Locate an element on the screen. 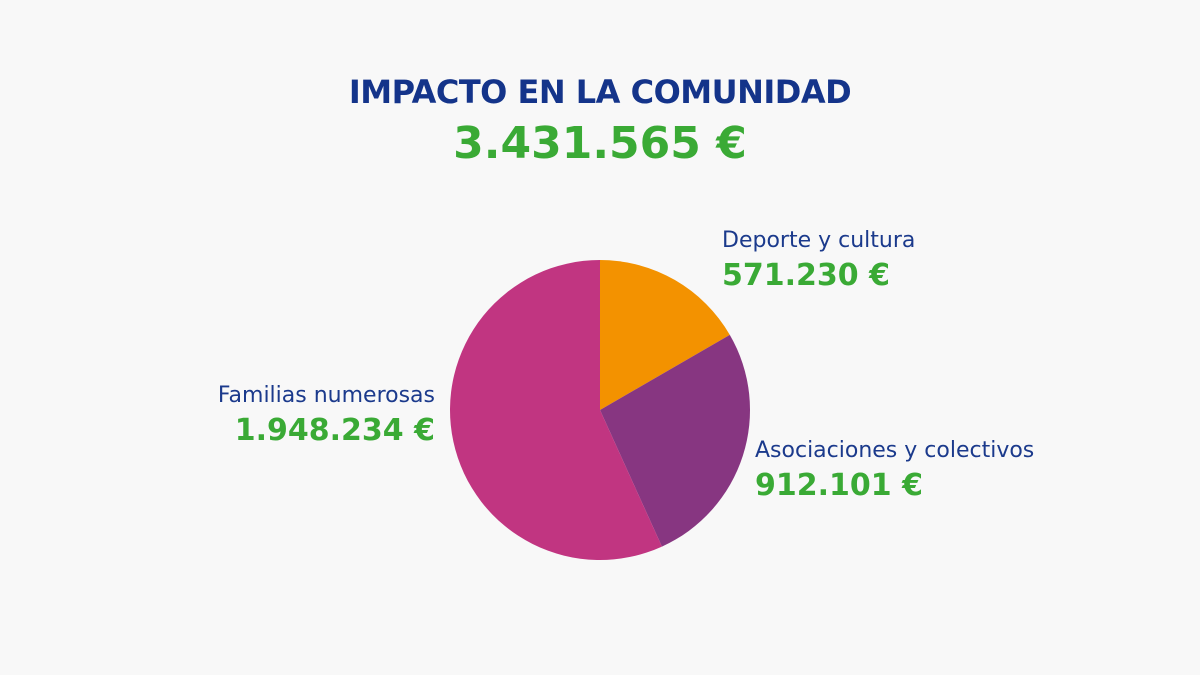 The width and height of the screenshot is (1200, 675). label-deporte-y-cultura-value: 571.230 € is located at coordinates (806, 275).